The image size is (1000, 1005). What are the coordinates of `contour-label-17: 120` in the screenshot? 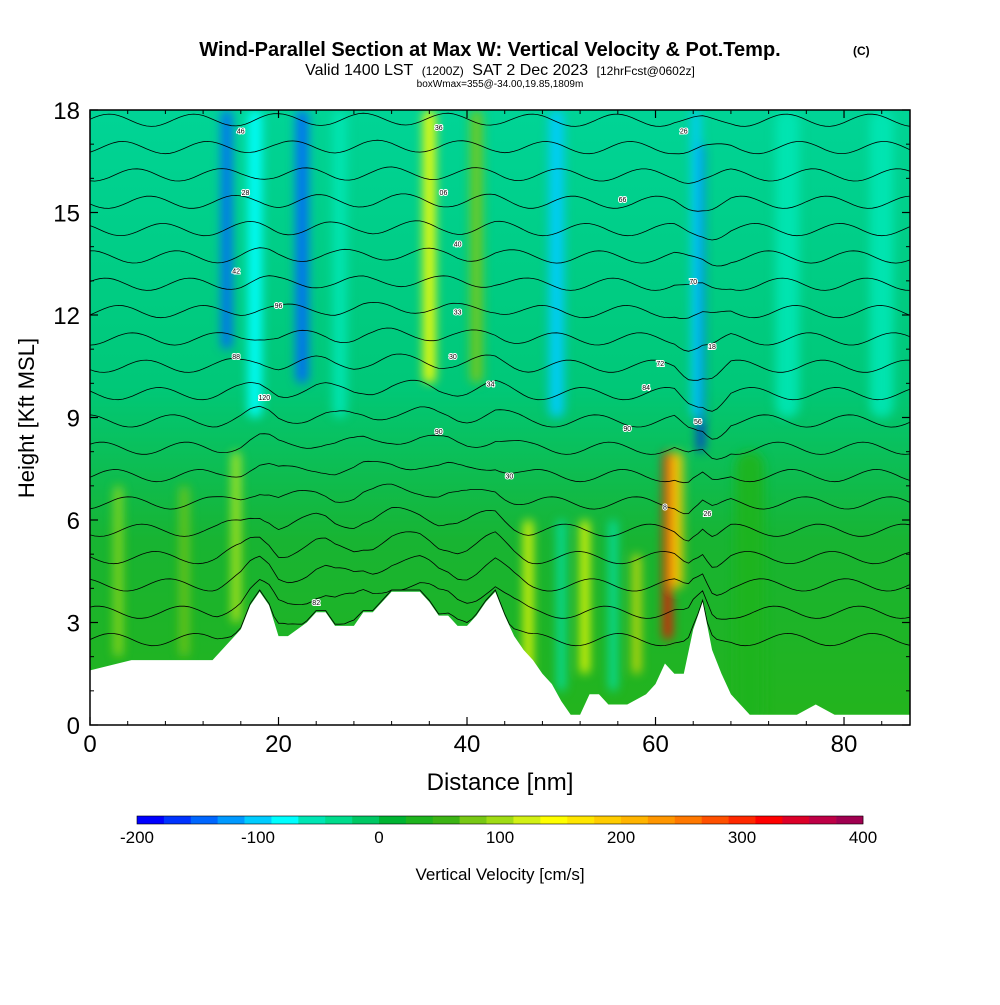 It's located at (265, 398).